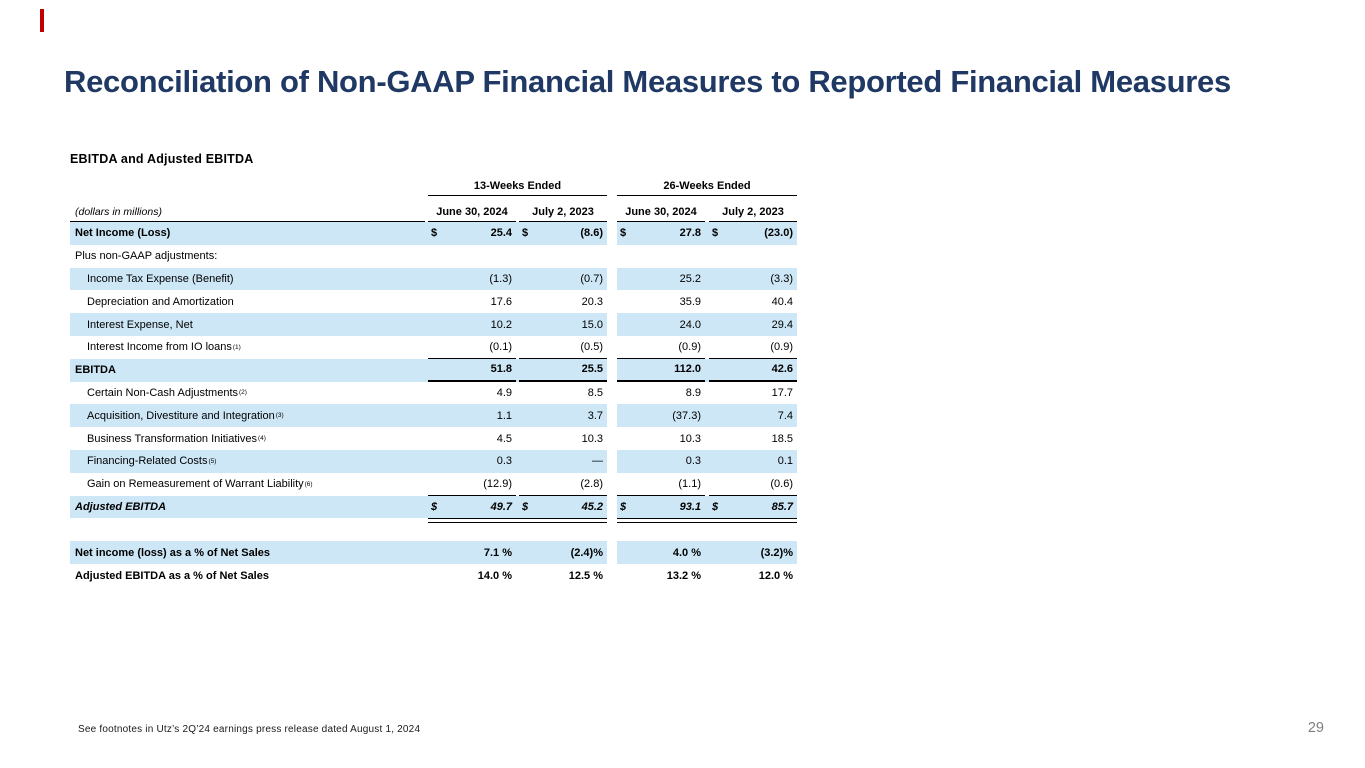 The width and height of the screenshot is (1365, 768). I want to click on table-cell: $45.2, so click(563, 507).